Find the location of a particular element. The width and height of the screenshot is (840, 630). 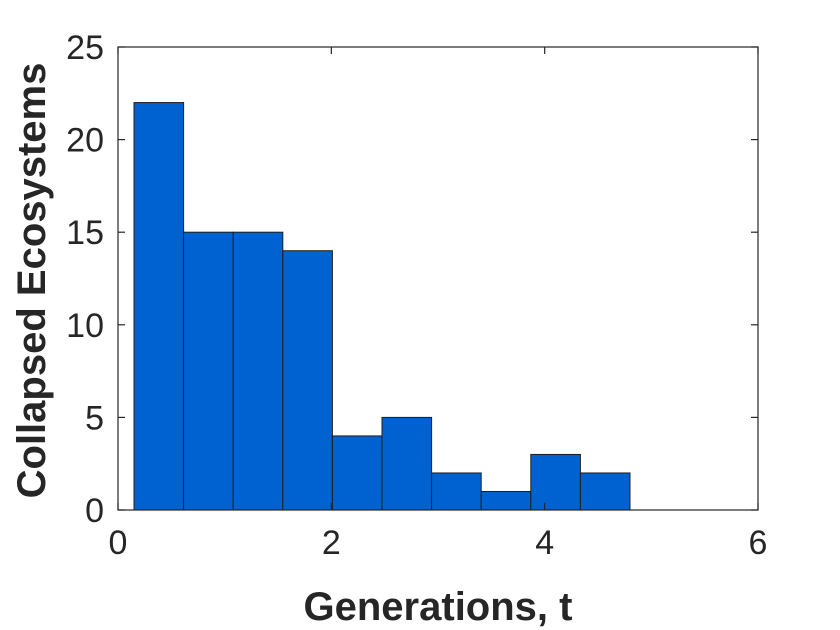

y-tick-label: 10 is located at coordinates (85, 326).